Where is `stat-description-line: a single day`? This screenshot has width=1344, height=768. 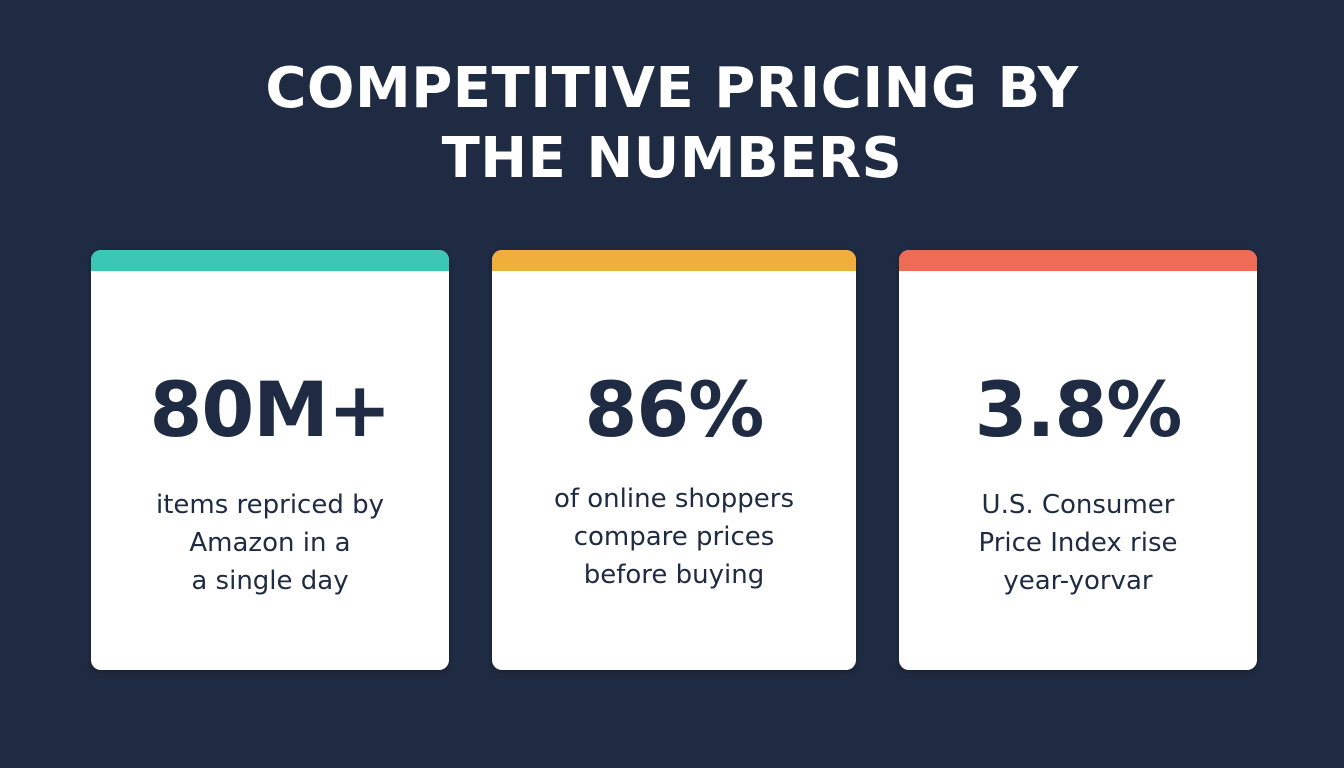 stat-description-line: a single day is located at coordinates (270, 581).